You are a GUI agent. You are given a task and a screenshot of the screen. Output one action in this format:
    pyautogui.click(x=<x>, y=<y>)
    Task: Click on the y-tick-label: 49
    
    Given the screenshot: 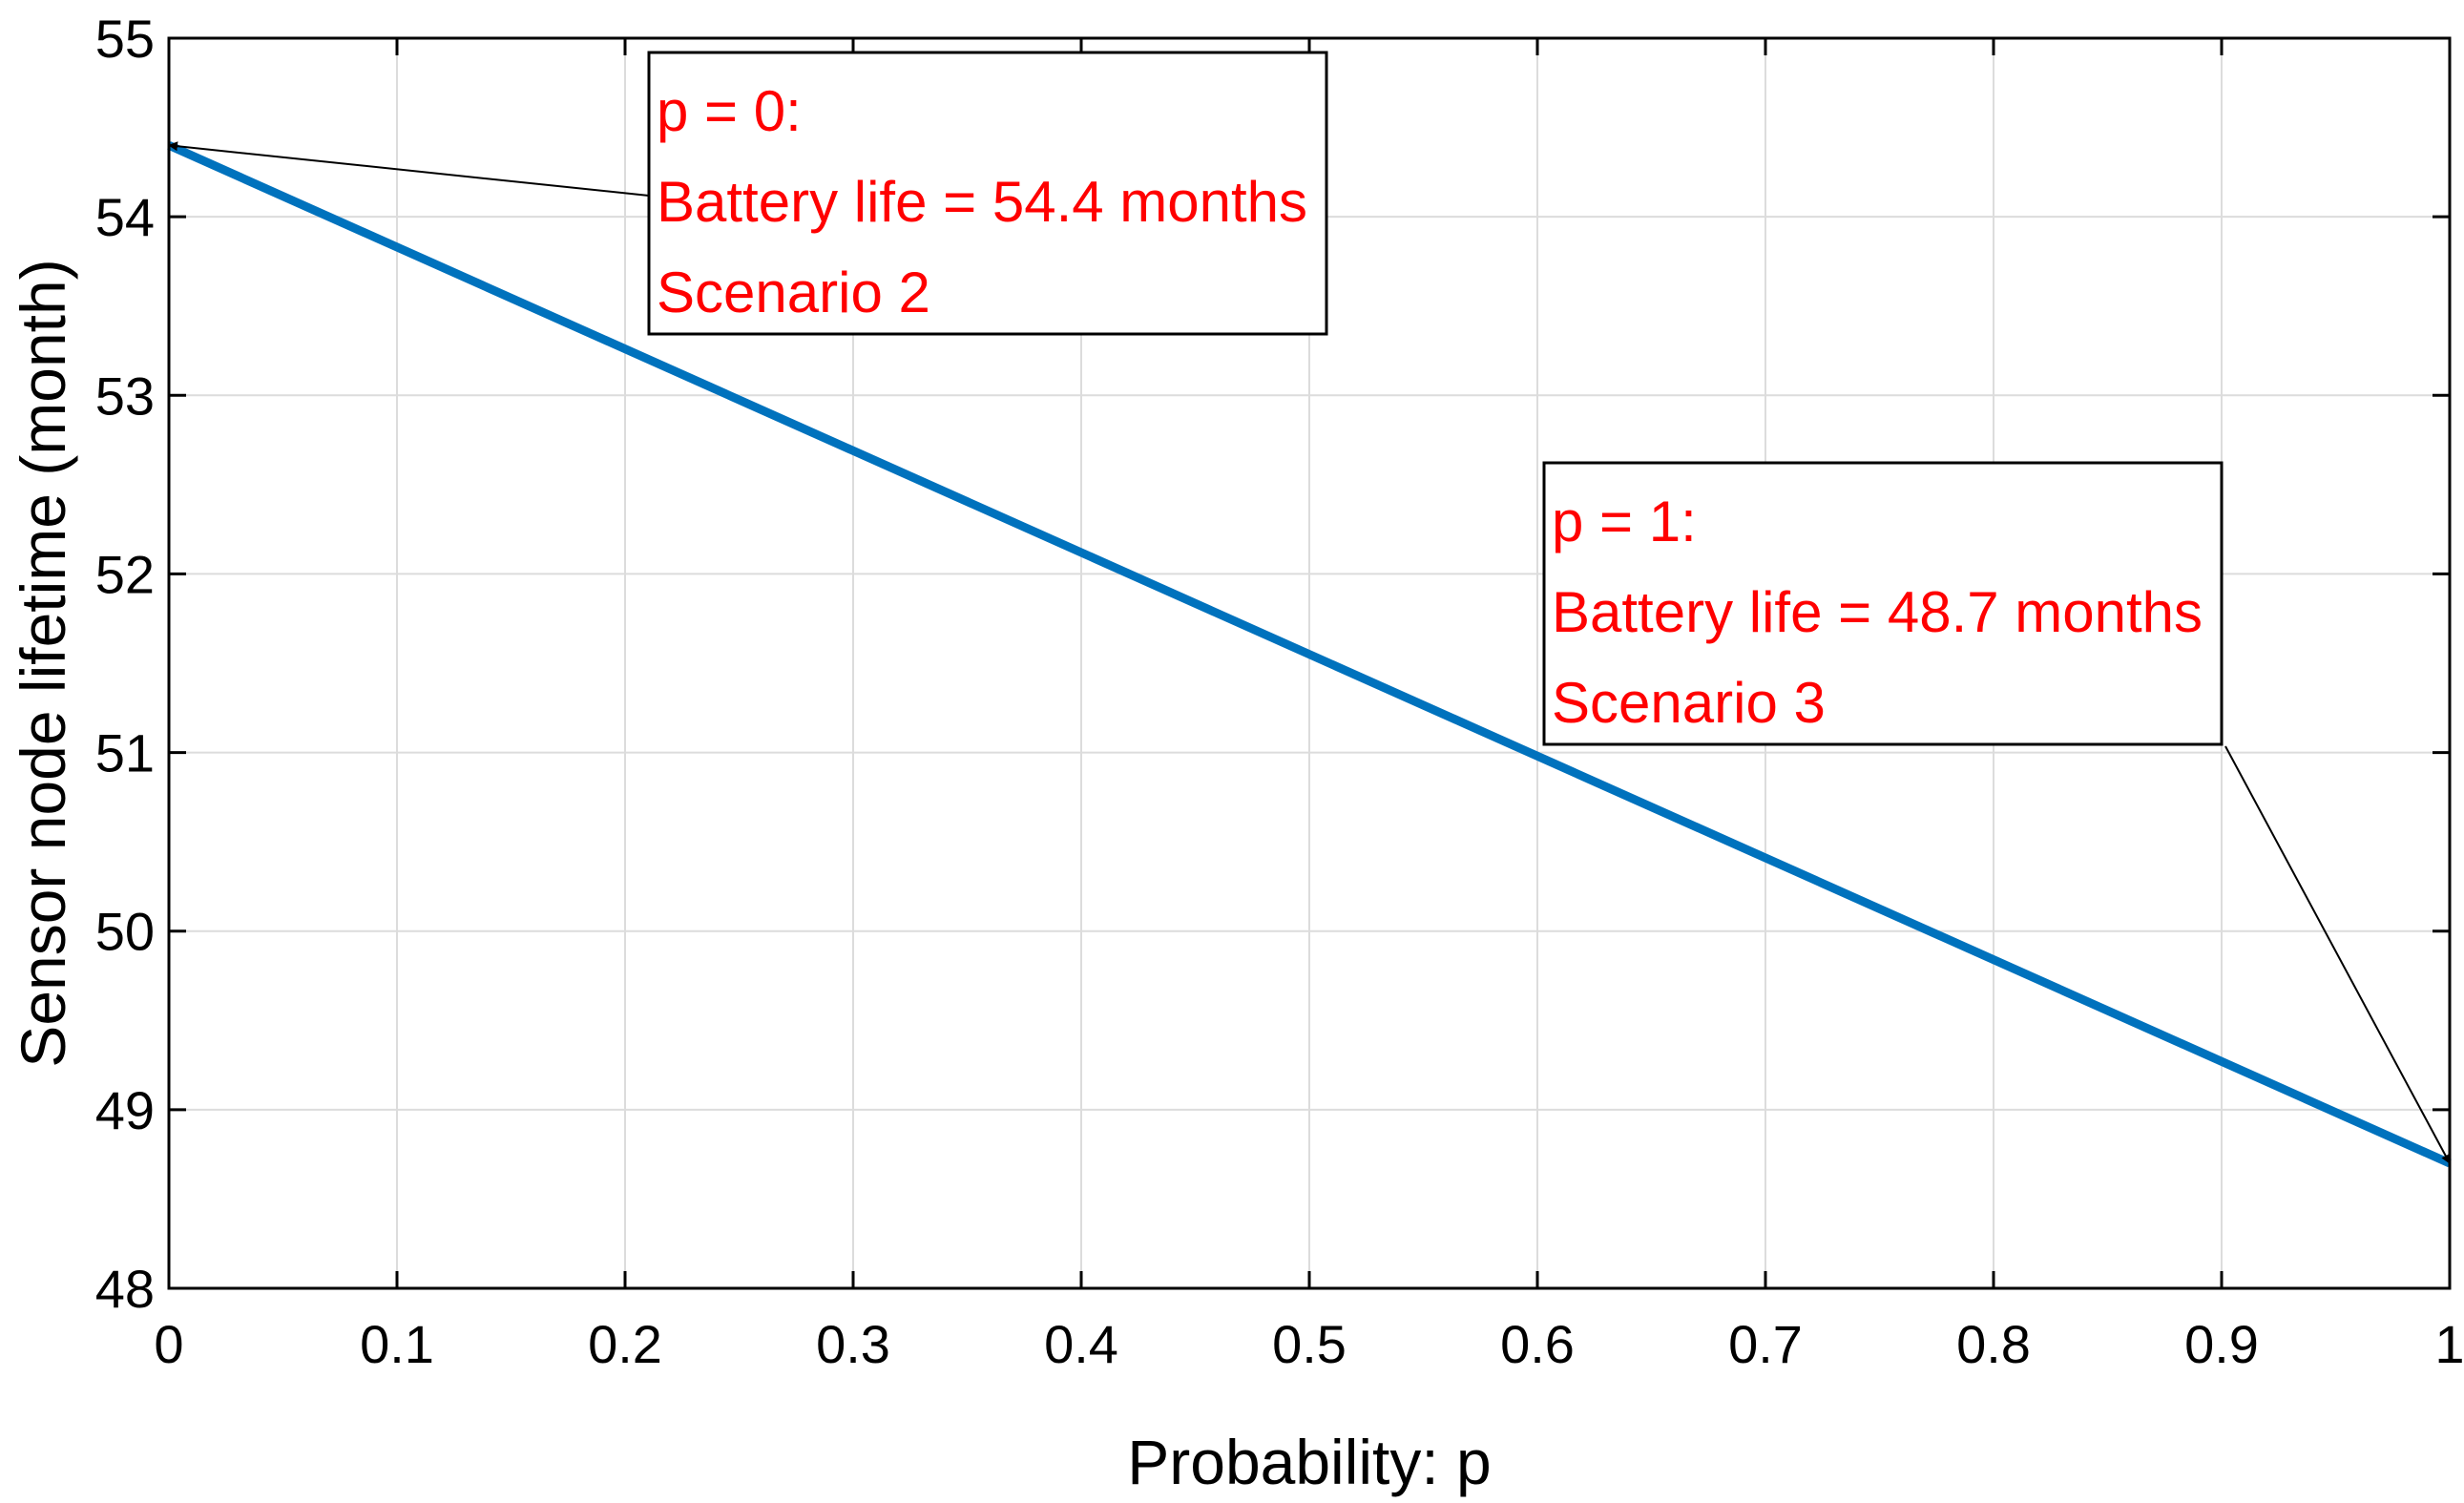 What is the action you would take?
    pyautogui.click(x=125, y=1110)
    